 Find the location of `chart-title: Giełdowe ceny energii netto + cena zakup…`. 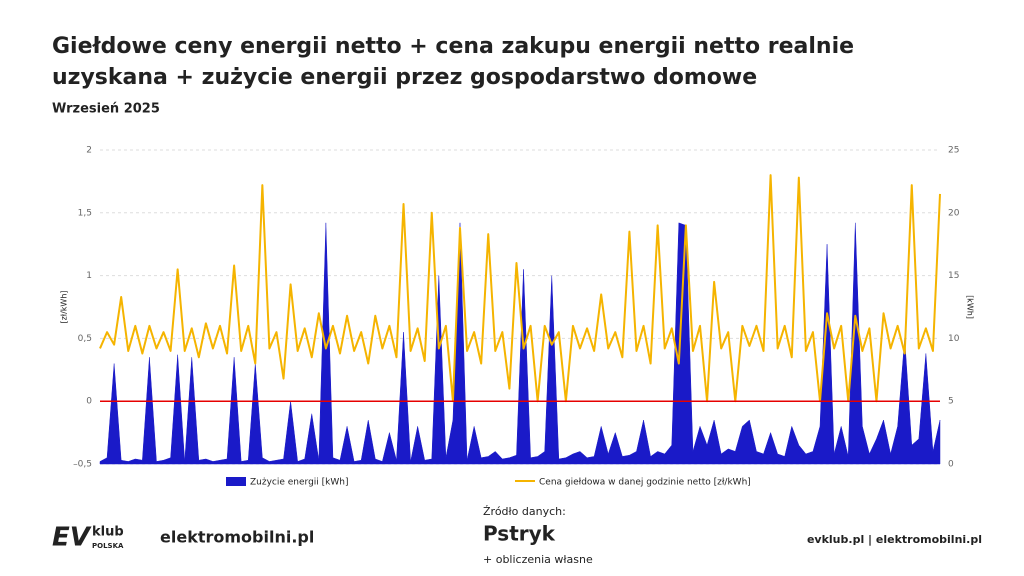

chart-title: Giełdowe ceny energii netto + cena zakup… is located at coordinates (453, 46).